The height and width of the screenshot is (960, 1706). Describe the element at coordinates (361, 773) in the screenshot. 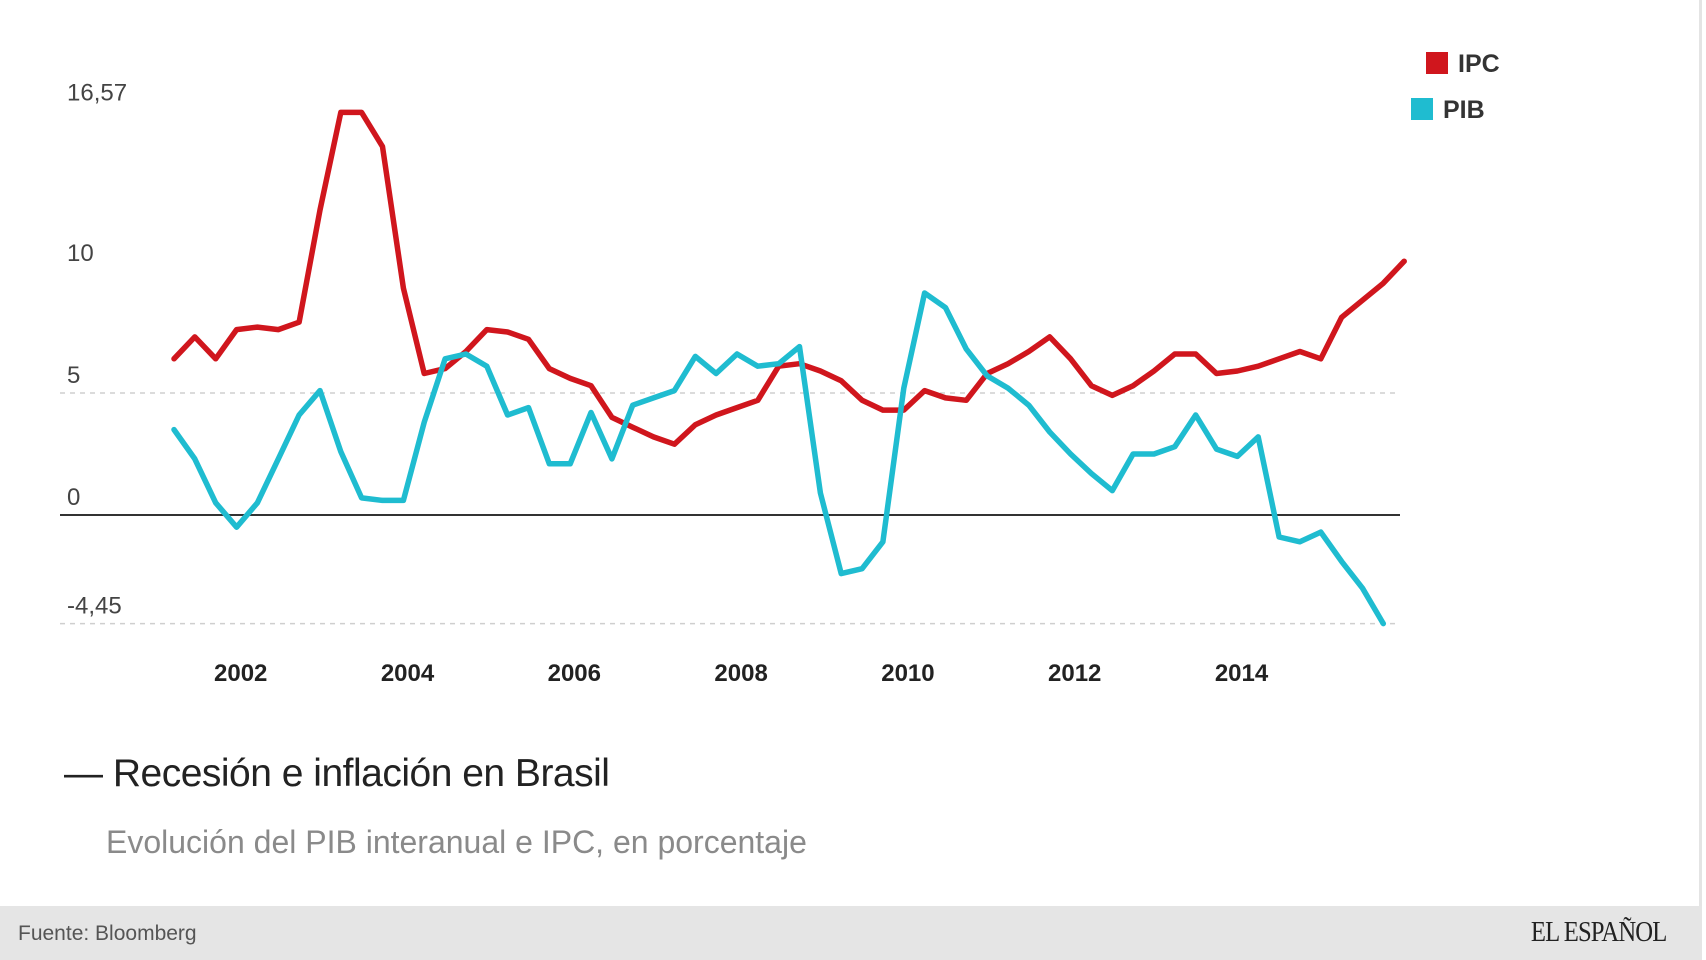

I see `title-text: Recesión e inflación en Brasil` at that location.